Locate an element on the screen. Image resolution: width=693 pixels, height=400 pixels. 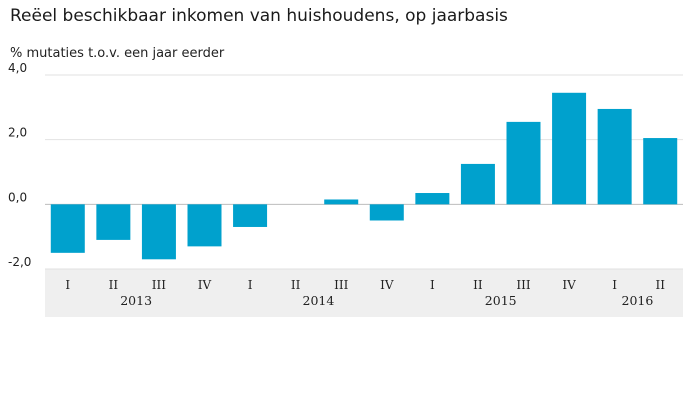
y-tick-label: -2,0 is located at coordinates (19, 262).